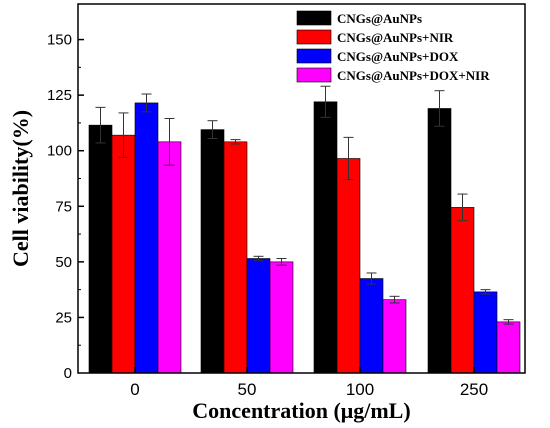  Describe the element at coordinates (59, 95) in the screenshot. I see `y-tick-label: 125` at that location.